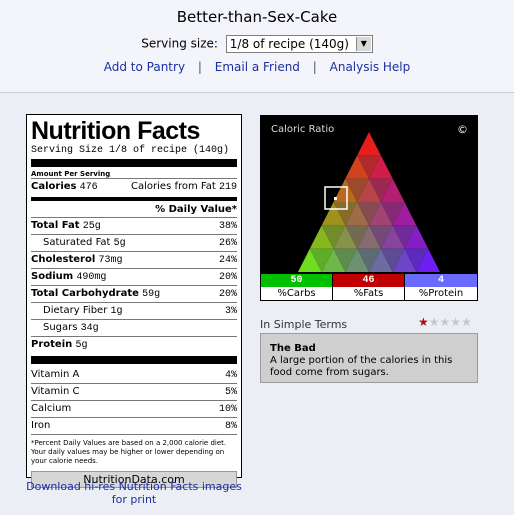 The image size is (514, 515). I want to click on nutrient-label: Dietary Fiber, so click(75, 310).